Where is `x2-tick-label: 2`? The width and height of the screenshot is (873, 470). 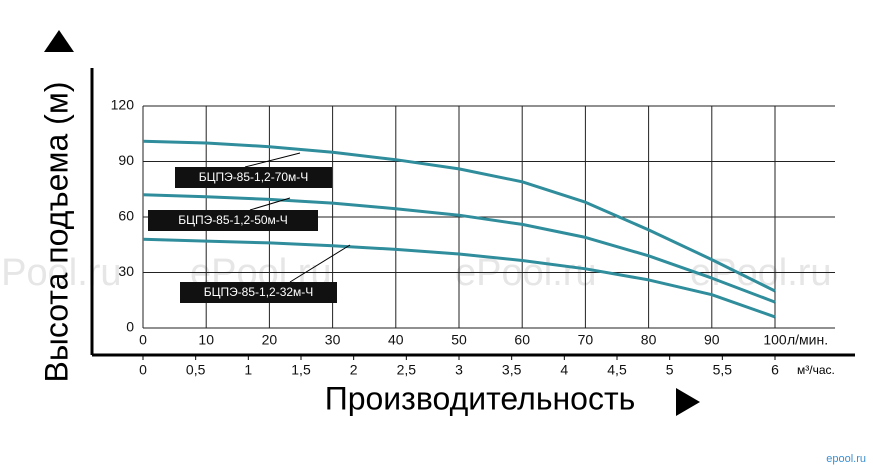 x2-tick-label: 2 is located at coordinates (354, 370).